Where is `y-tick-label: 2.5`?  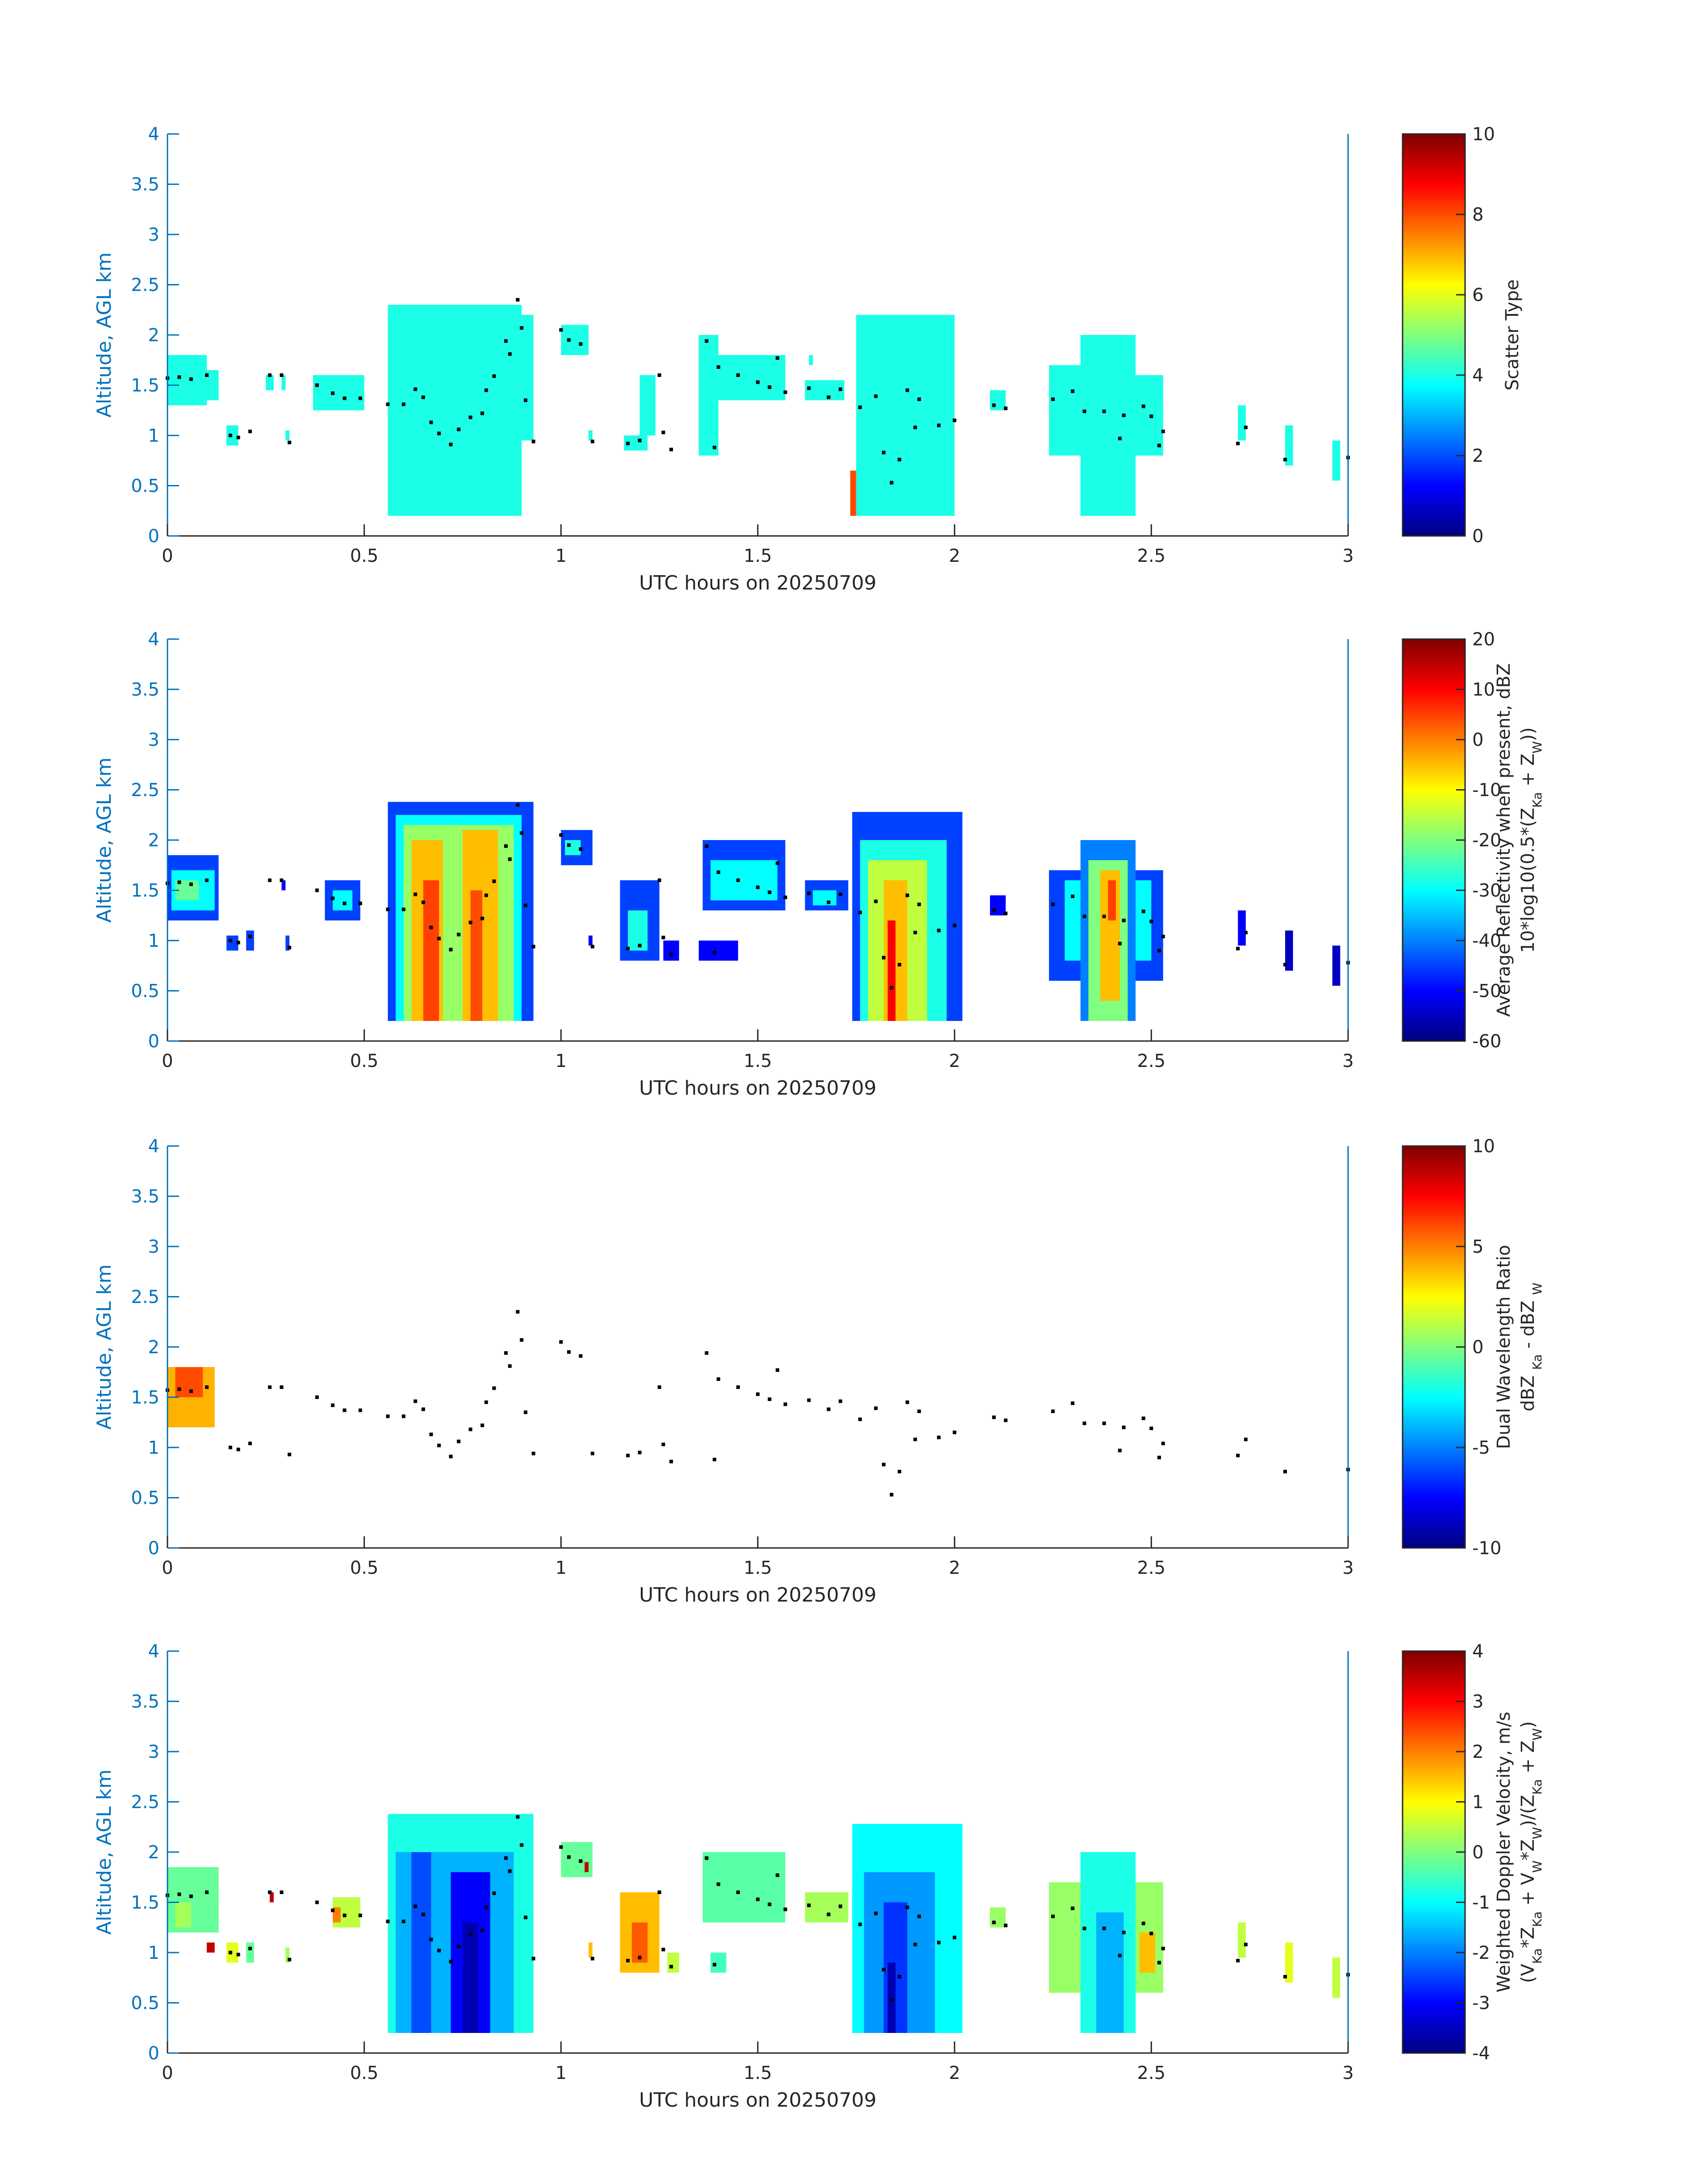 y-tick-label: 2.5 is located at coordinates (145, 1297).